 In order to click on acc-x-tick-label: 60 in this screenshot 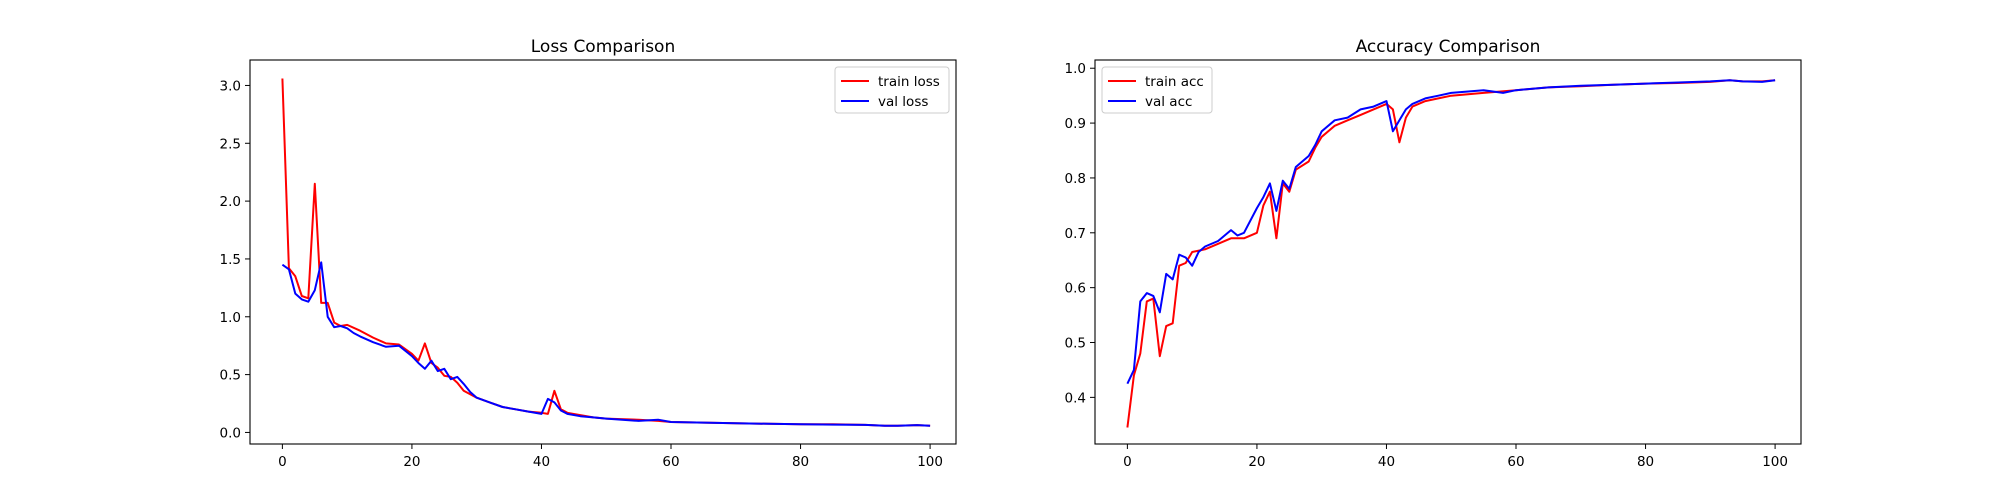, I will do `click(1515, 462)`.